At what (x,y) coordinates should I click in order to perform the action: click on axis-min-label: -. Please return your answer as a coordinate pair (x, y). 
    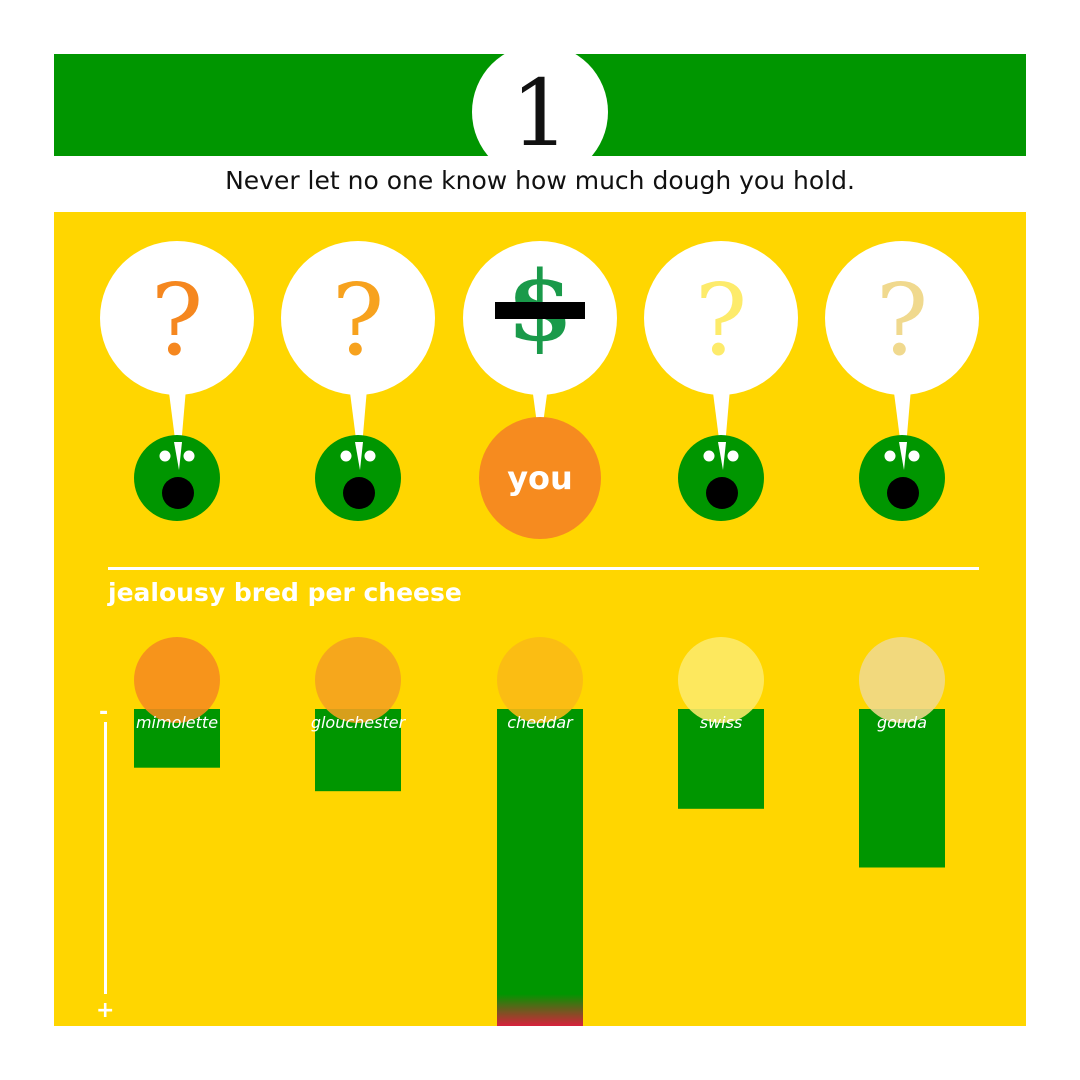
    Looking at the image, I should click on (104, 712).